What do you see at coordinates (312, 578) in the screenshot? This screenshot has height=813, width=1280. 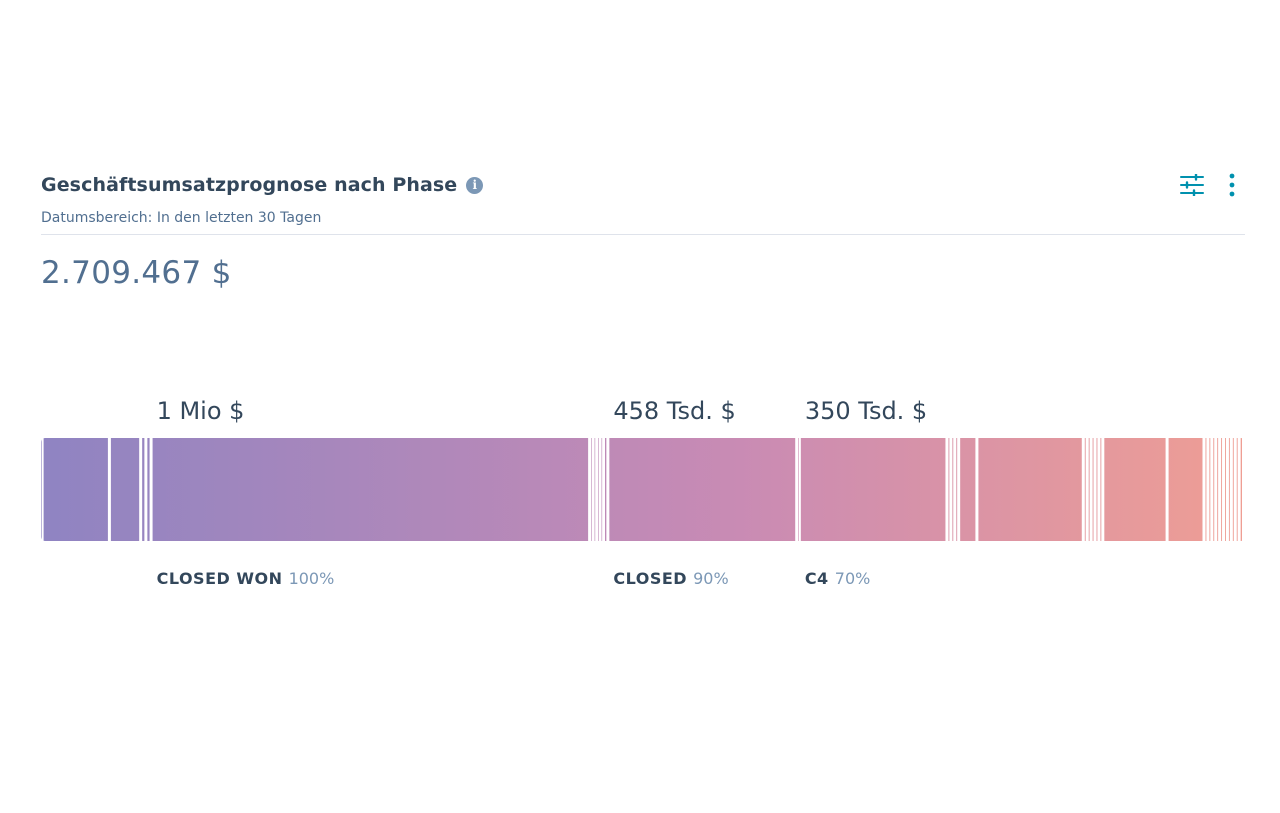 I see `stage-probability: 100%` at bounding box center [312, 578].